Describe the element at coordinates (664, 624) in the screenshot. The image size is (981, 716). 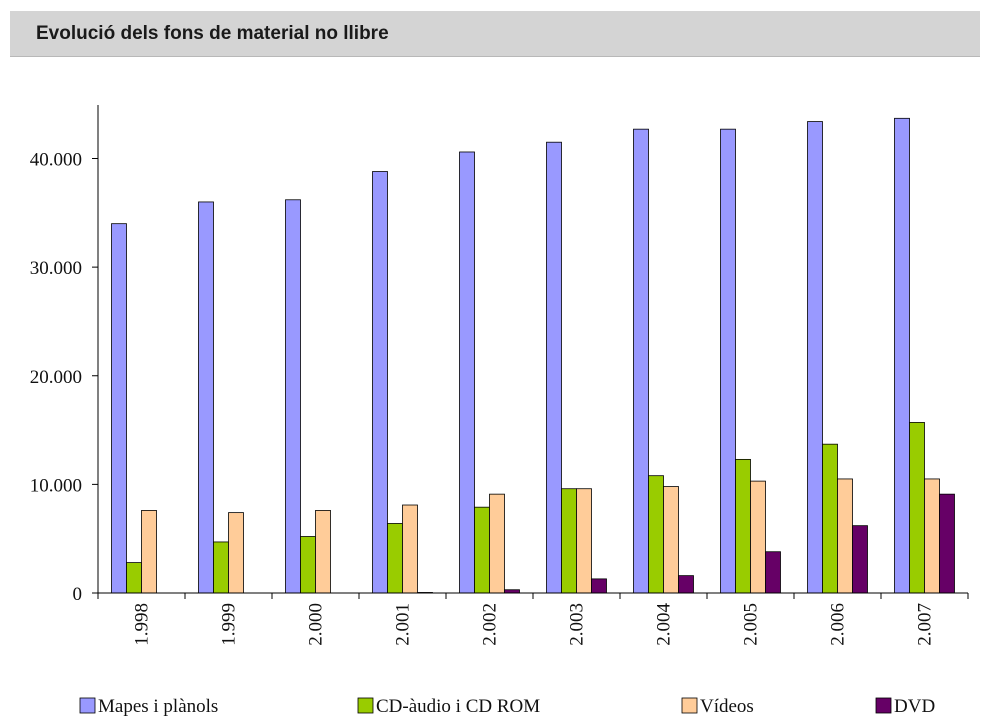
I see `x-tick-label: 2.004` at that location.